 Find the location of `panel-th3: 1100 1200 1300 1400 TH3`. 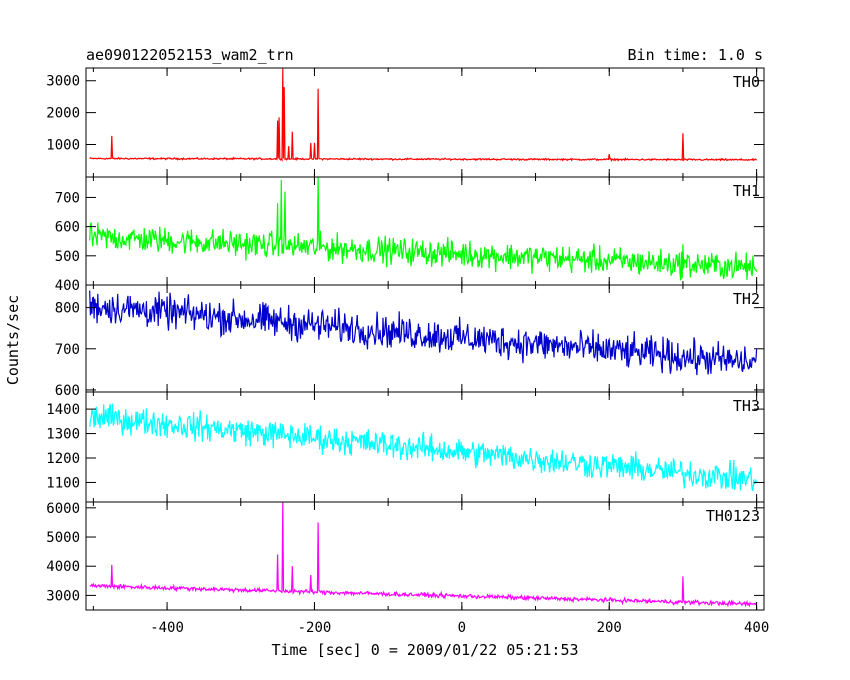

panel-th3: 1100 1200 1300 1400 TH3 is located at coordinates (405, 447).